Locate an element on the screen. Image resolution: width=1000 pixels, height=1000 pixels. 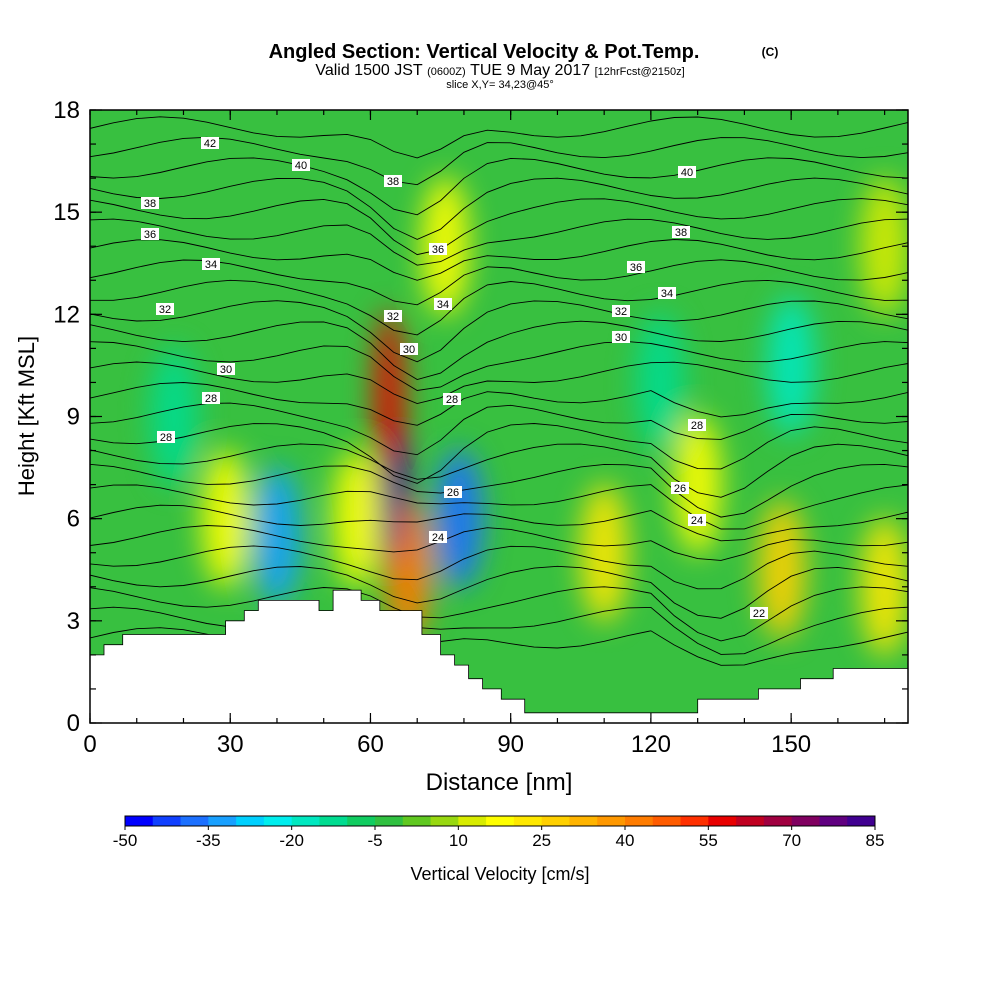
isentrope-label: 38 is located at coordinates (393, 181).